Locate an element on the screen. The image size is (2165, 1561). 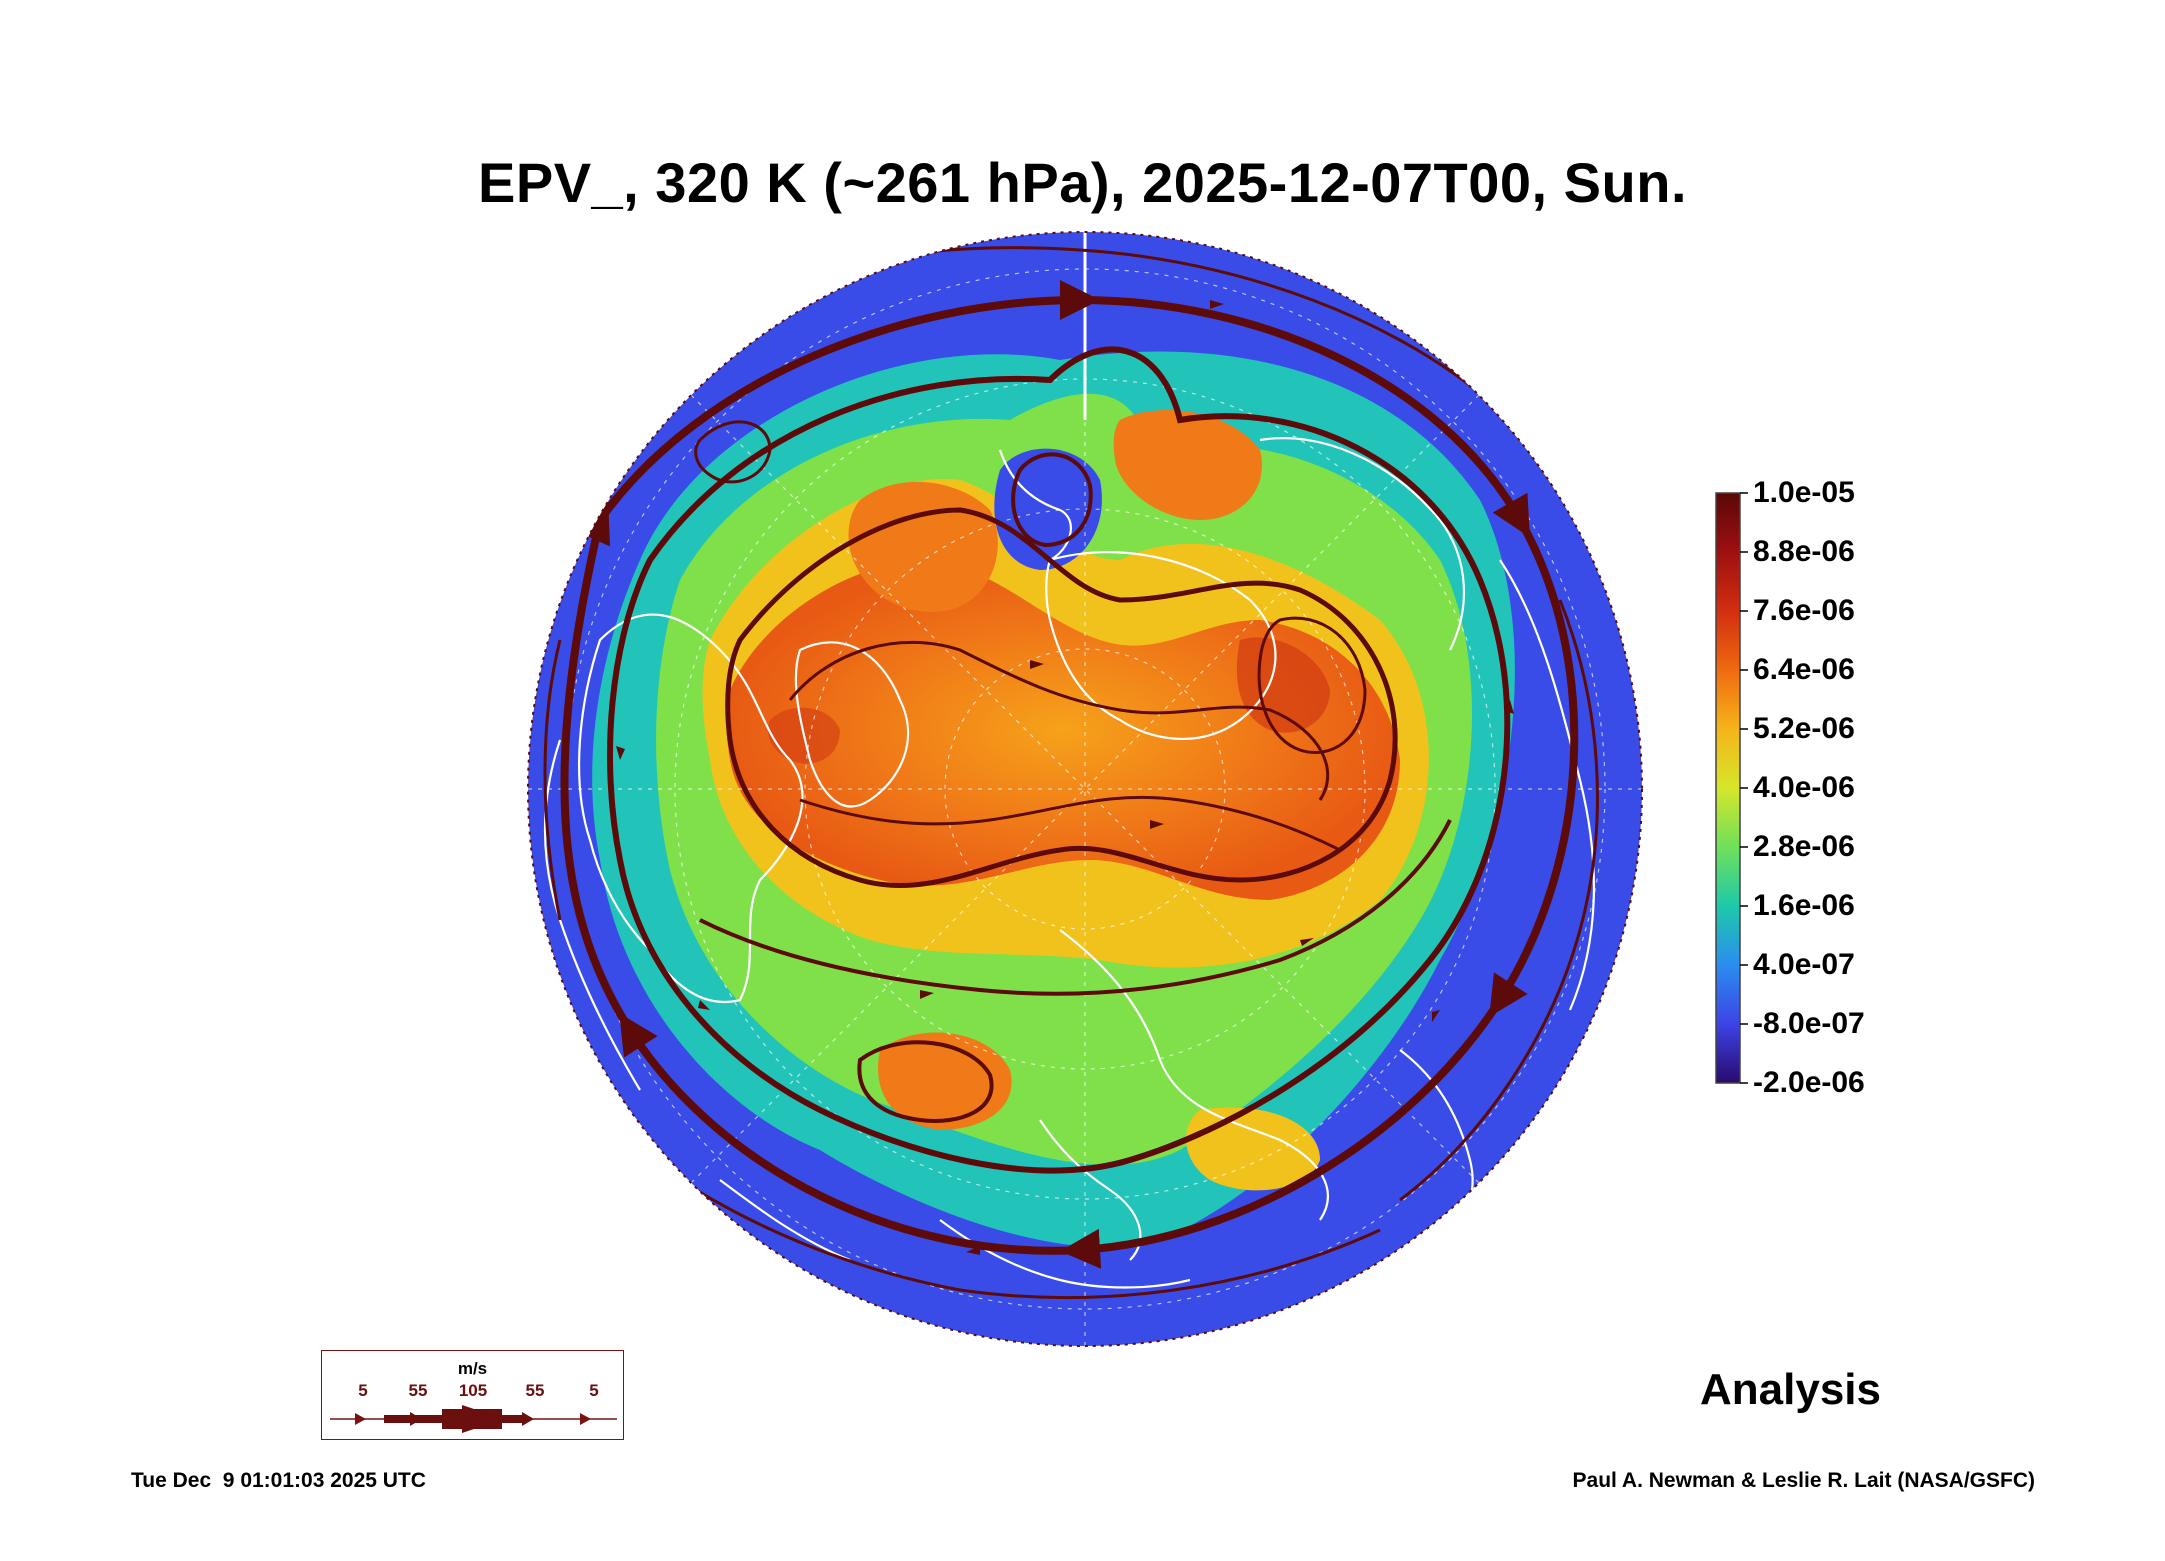
wind-speed-key: m/s 5 55 105 55 5 is located at coordinates (472, 1395).